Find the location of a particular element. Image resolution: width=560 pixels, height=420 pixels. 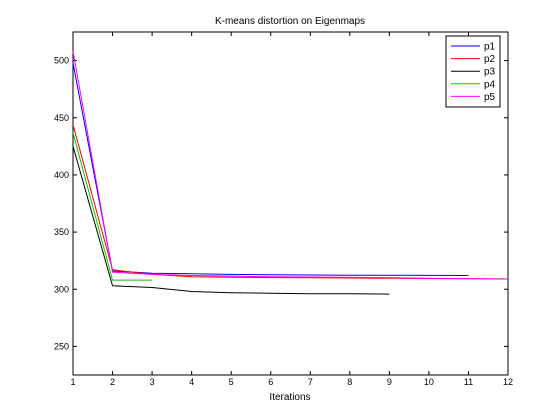

legend-label: p3 is located at coordinates (490, 72).